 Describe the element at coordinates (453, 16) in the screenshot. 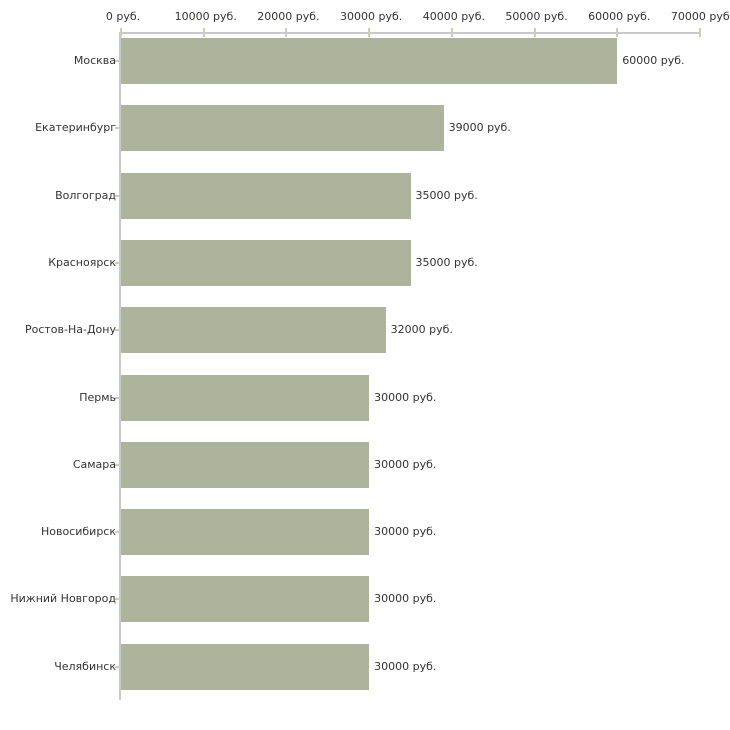

I see `x-axis-tick-label: 40000 руб.` at that location.